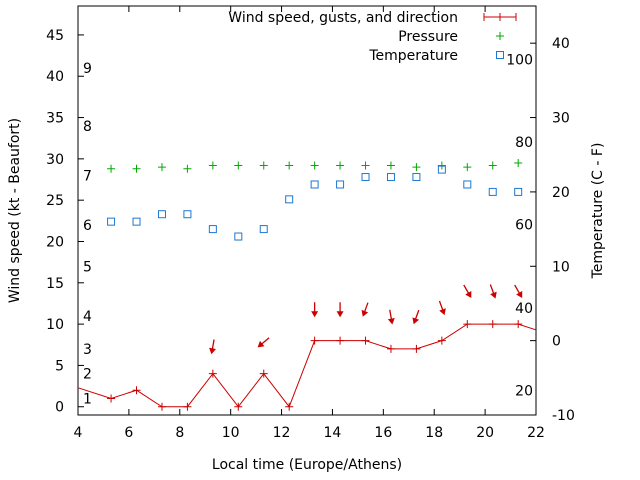 Image resolution: width=640 pixels, height=480 pixels. Describe the element at coordinates (519, 61) in the screenshot. I see `fahrenheit-label: 100` at that location.